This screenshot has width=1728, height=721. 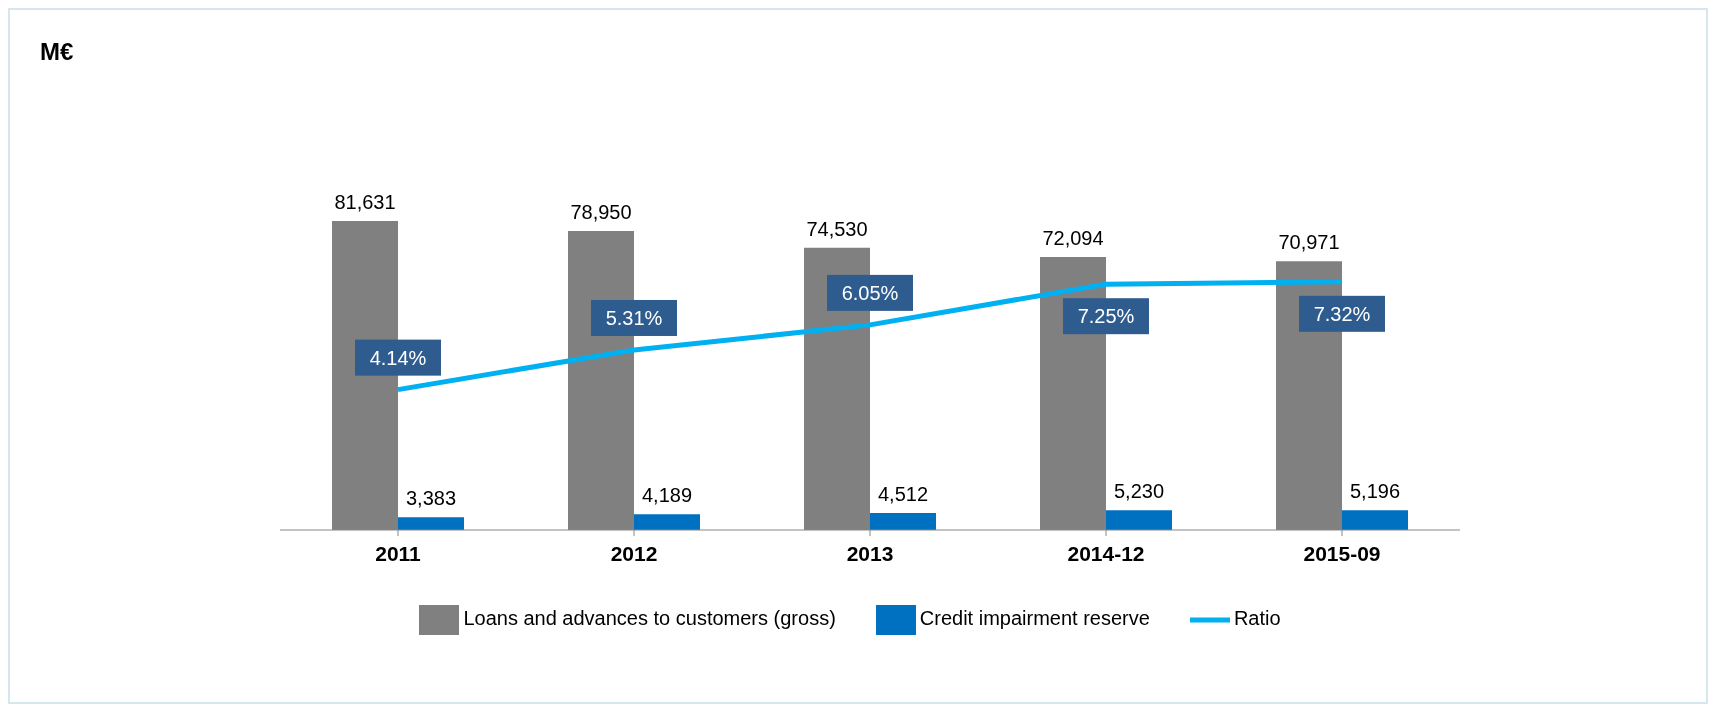 What do you see at coordinates (1106, 316) in the screenshot?
I see `data-label: 7.25%` at bounding box center [1106, 316].